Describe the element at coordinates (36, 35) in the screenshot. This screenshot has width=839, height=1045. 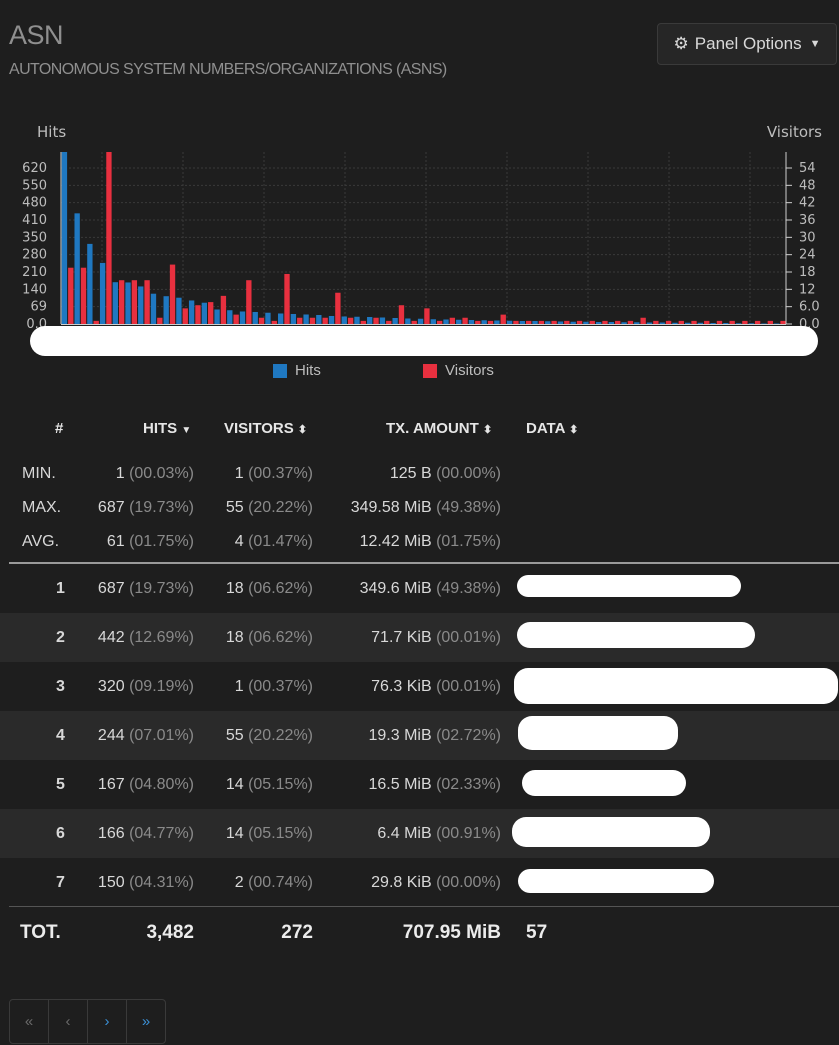
I see `panel-title: ASN` at that location.